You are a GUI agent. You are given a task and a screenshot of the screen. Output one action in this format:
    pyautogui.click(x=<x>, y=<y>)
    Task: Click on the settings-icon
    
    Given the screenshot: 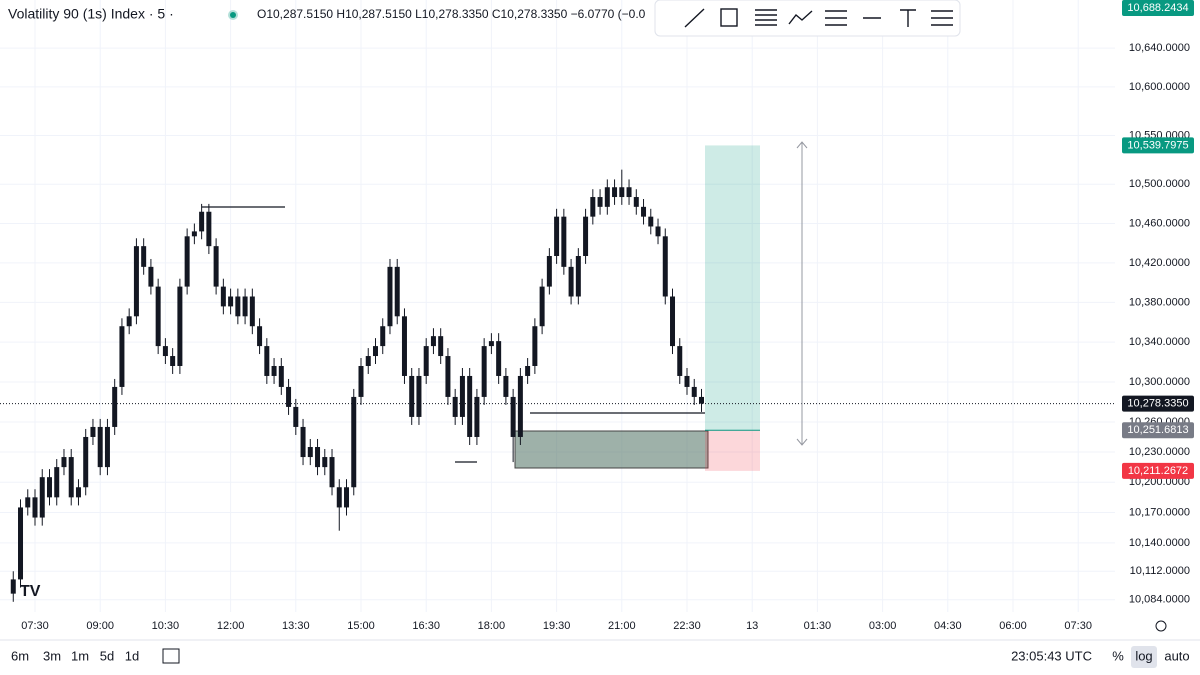 What is the action you would take?
    pyautogui.click(x=1161, y=626)
    